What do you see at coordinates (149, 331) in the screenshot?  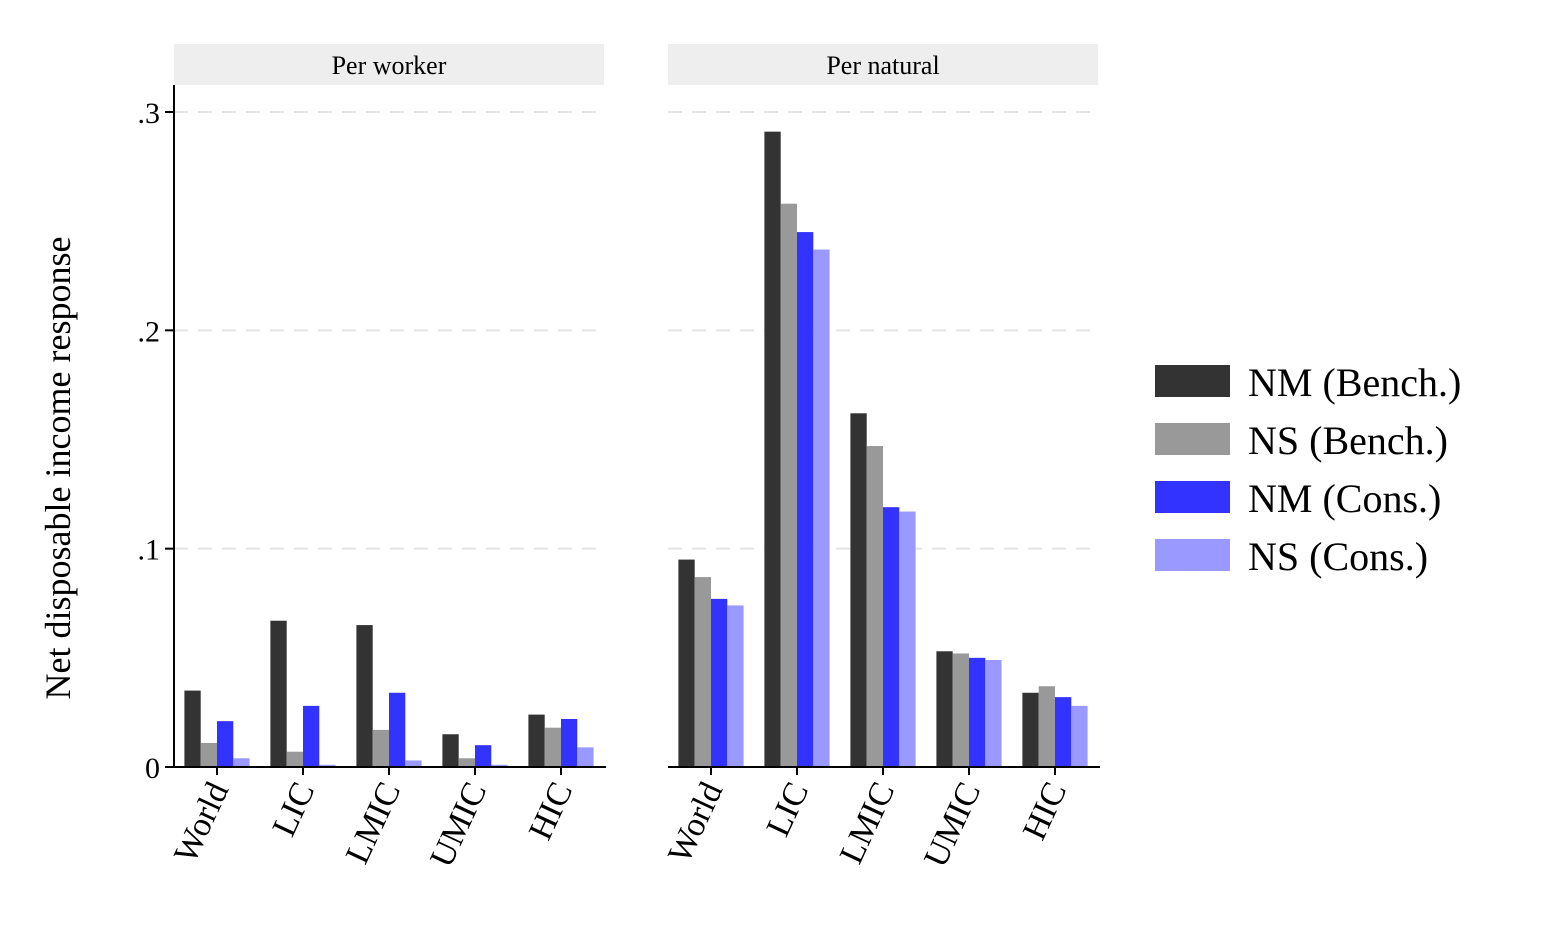 I see `y-tick-label: .2` at bounding box center [149, 331].